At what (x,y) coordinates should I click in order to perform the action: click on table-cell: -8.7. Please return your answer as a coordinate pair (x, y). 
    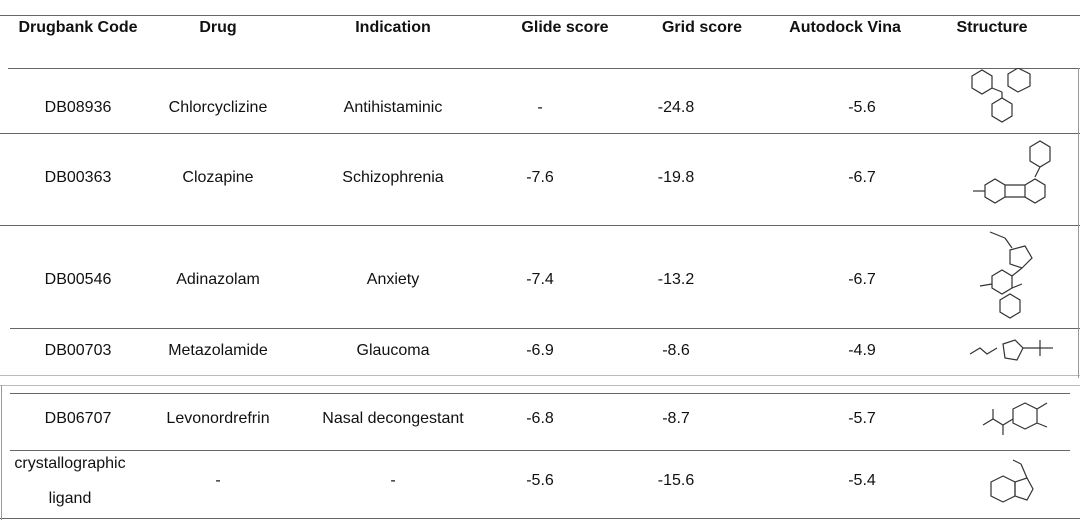
    Looking at the image, I should click on (676, 418).